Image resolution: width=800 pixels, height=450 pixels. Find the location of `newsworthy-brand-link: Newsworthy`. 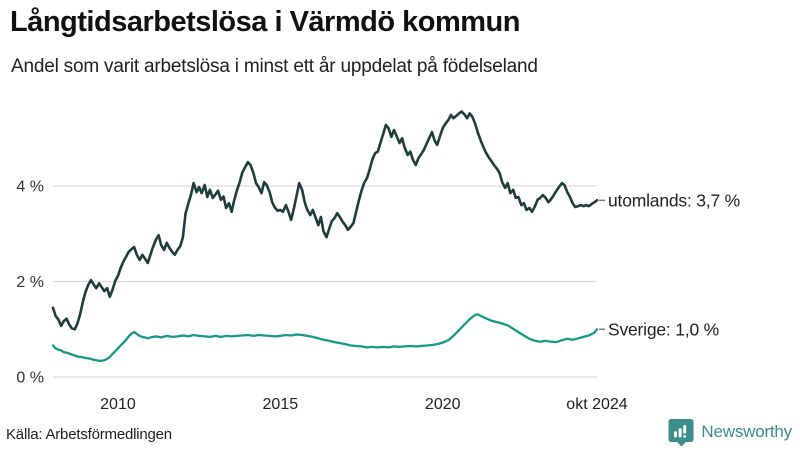

newsworthy-brand-link: Newsworthy is located at coordinates (730, 432).